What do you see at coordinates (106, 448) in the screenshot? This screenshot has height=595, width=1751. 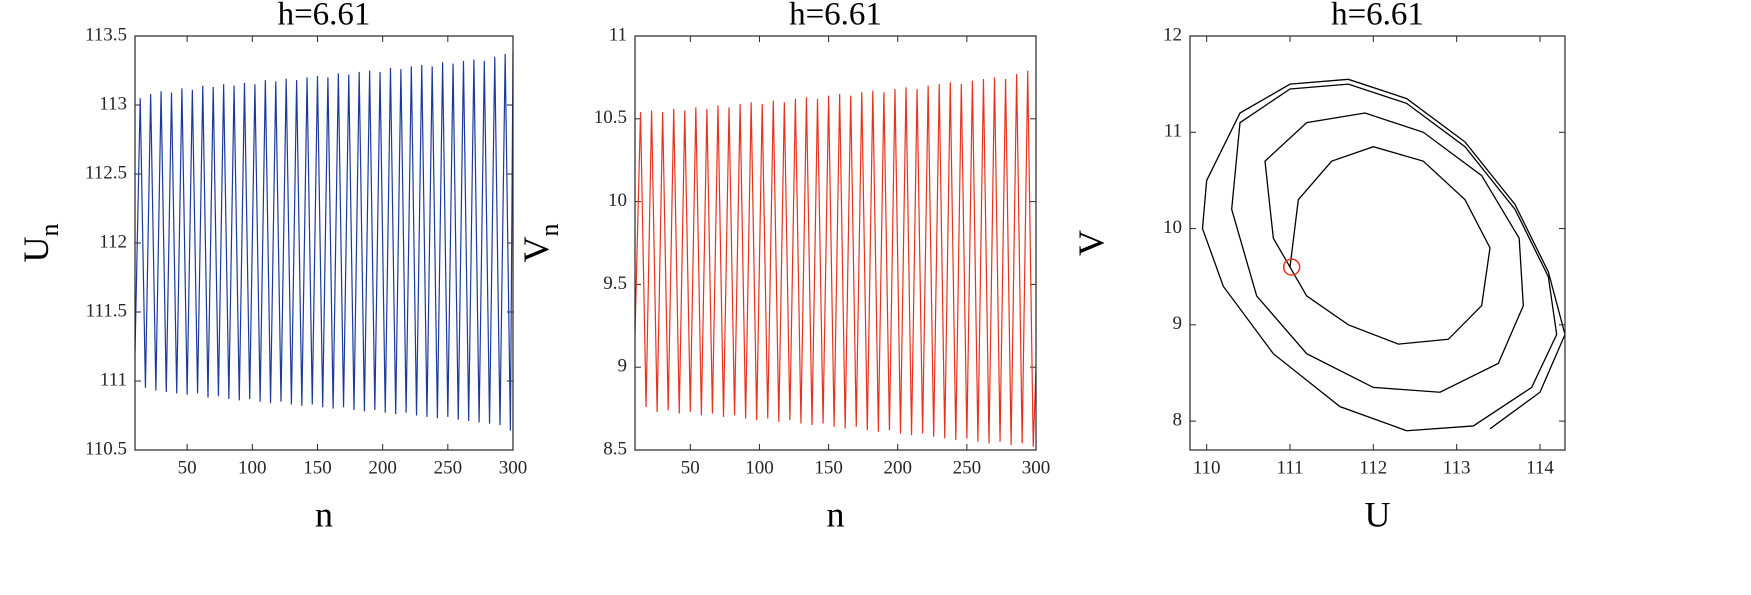 I see `y-tick-label: 110.5` at bounding box center [106, 448].